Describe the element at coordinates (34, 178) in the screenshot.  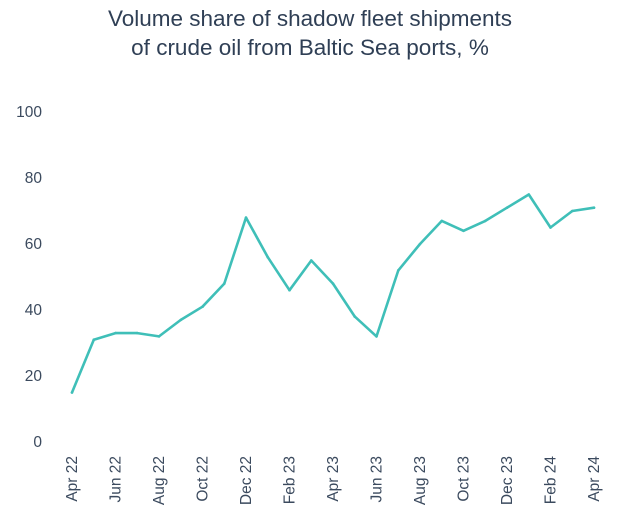
I see `y-tick-label: 80` at that location.